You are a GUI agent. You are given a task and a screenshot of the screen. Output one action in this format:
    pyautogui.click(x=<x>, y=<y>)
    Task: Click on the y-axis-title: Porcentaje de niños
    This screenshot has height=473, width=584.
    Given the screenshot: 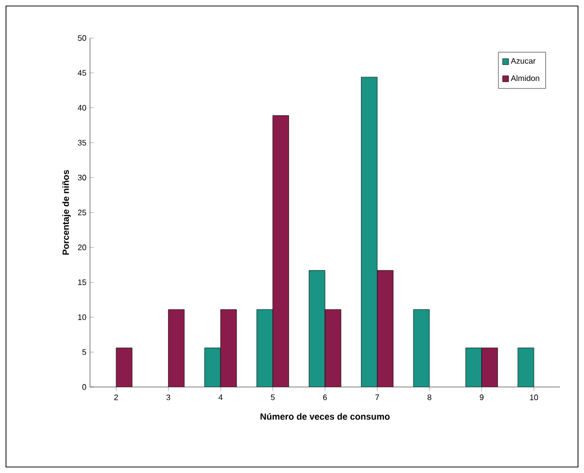 What is the action you would take?
    pyautogui.click(x=66, y=212)
    